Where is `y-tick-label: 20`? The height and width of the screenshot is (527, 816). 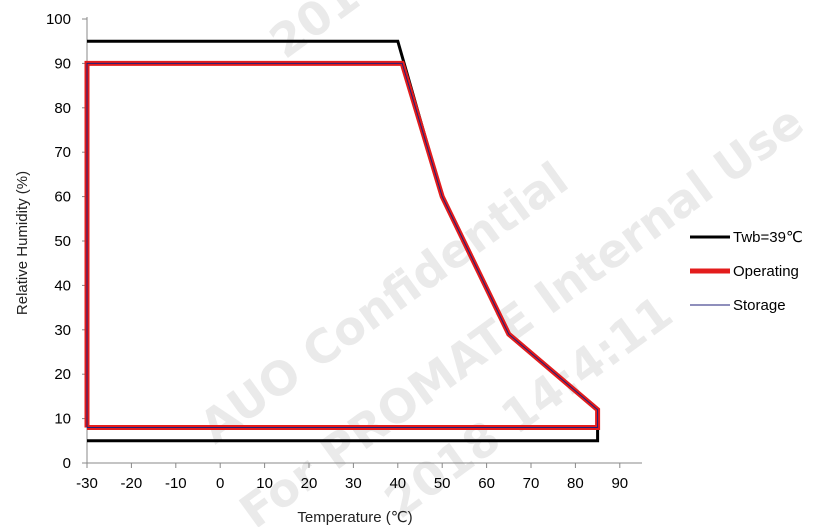
y-tick-label: 20 is located at coordinates (62, 374).